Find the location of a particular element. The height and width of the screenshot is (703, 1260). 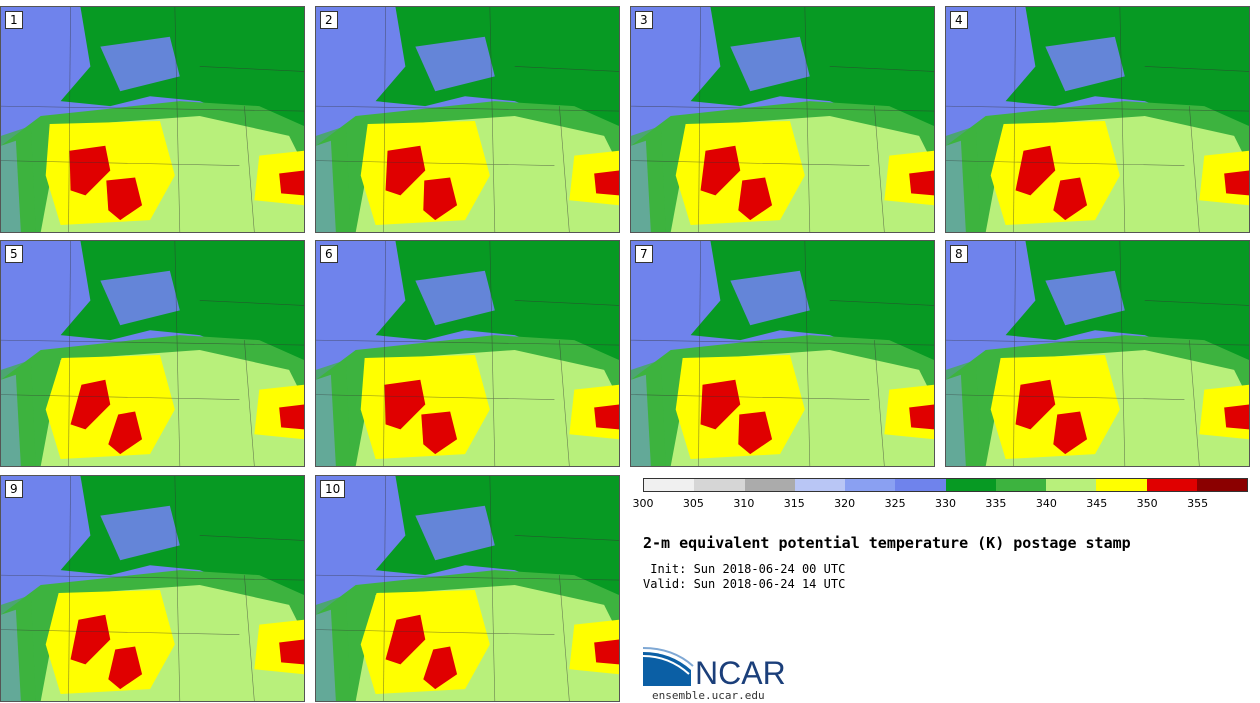

panel-label: 7 is located at coordinates (644, 254).